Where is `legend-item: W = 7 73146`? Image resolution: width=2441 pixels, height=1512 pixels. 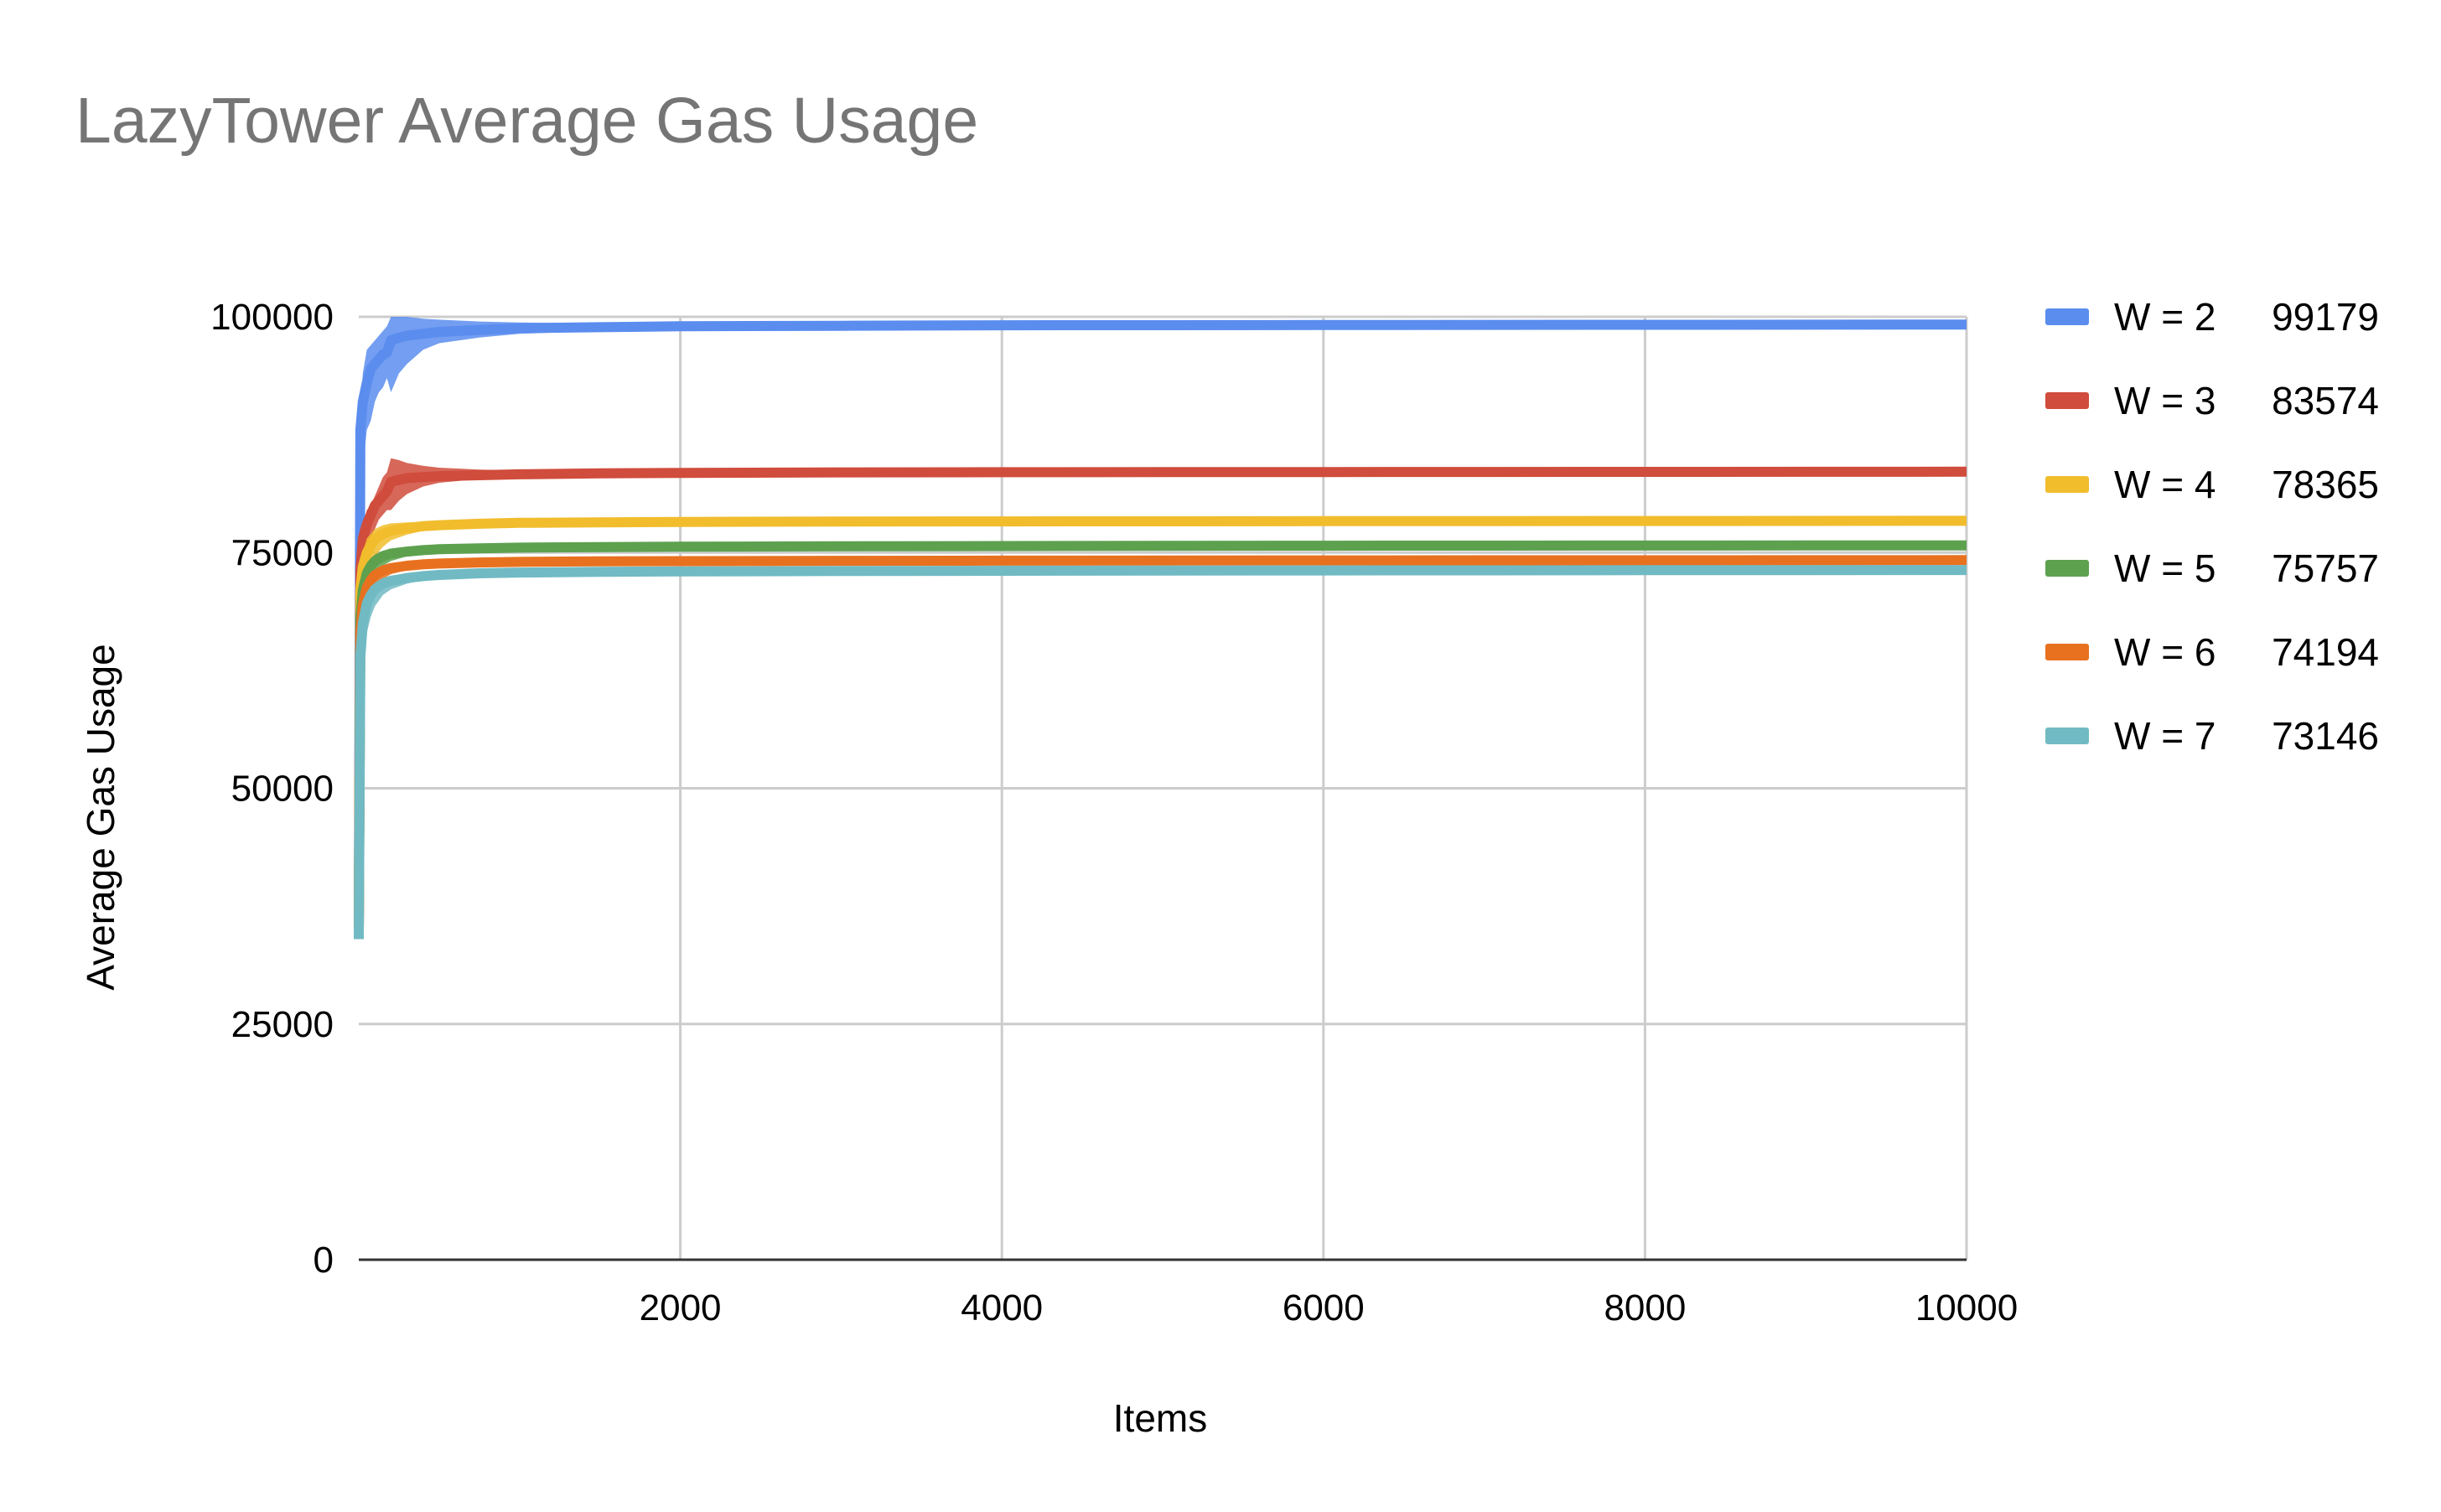
legend-item: W = 7 73146 is located at coordinates (2212, 736).